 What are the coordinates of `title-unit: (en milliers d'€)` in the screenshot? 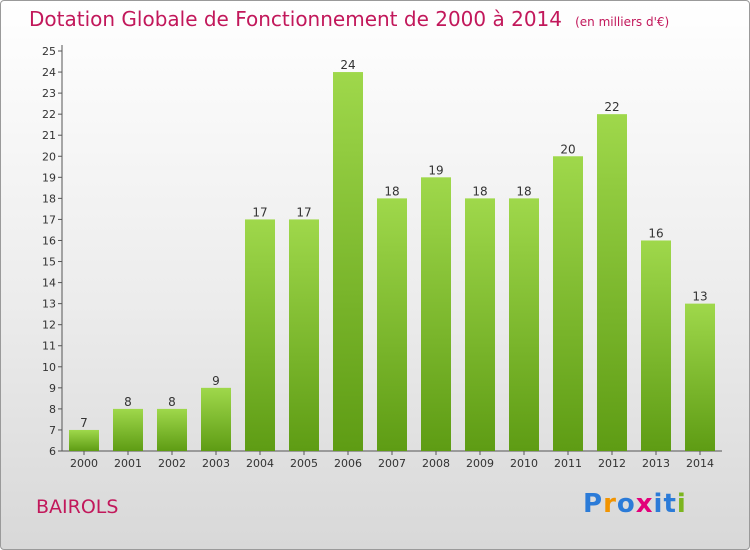 It's located at (622, 22).